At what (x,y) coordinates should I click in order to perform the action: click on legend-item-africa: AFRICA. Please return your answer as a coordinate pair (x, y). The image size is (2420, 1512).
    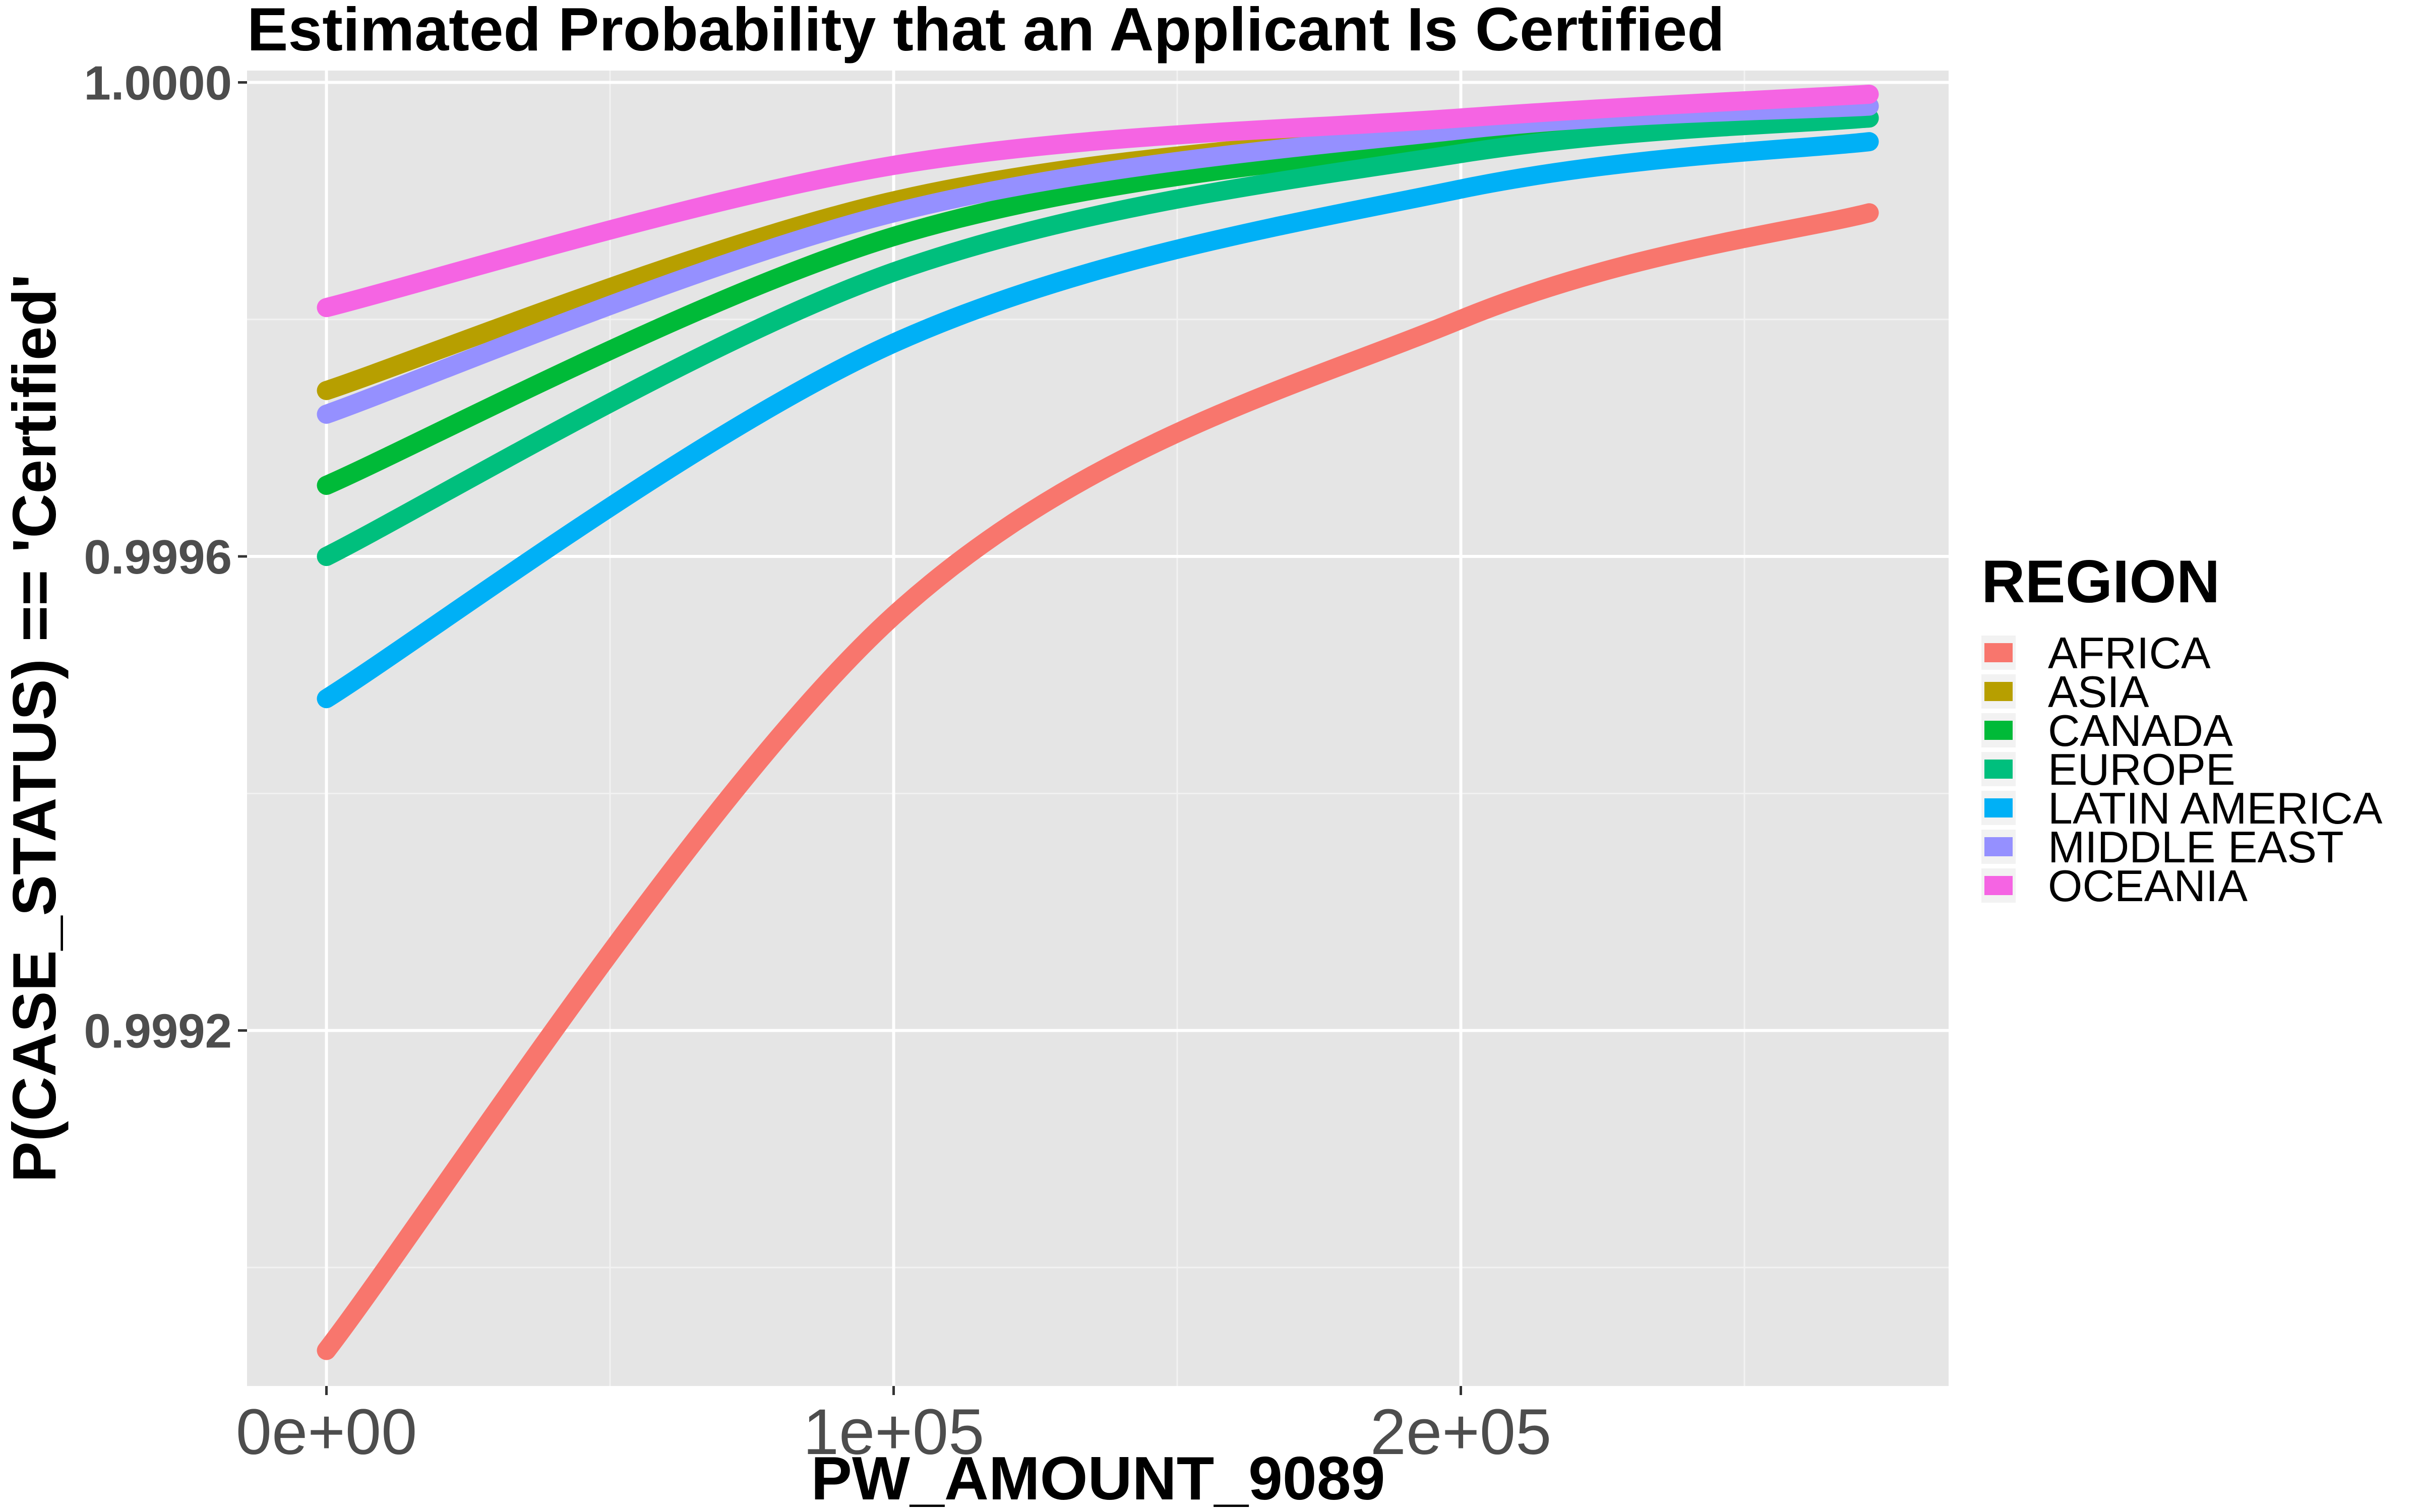
    Looking at the image, I should click on (2096, 653).